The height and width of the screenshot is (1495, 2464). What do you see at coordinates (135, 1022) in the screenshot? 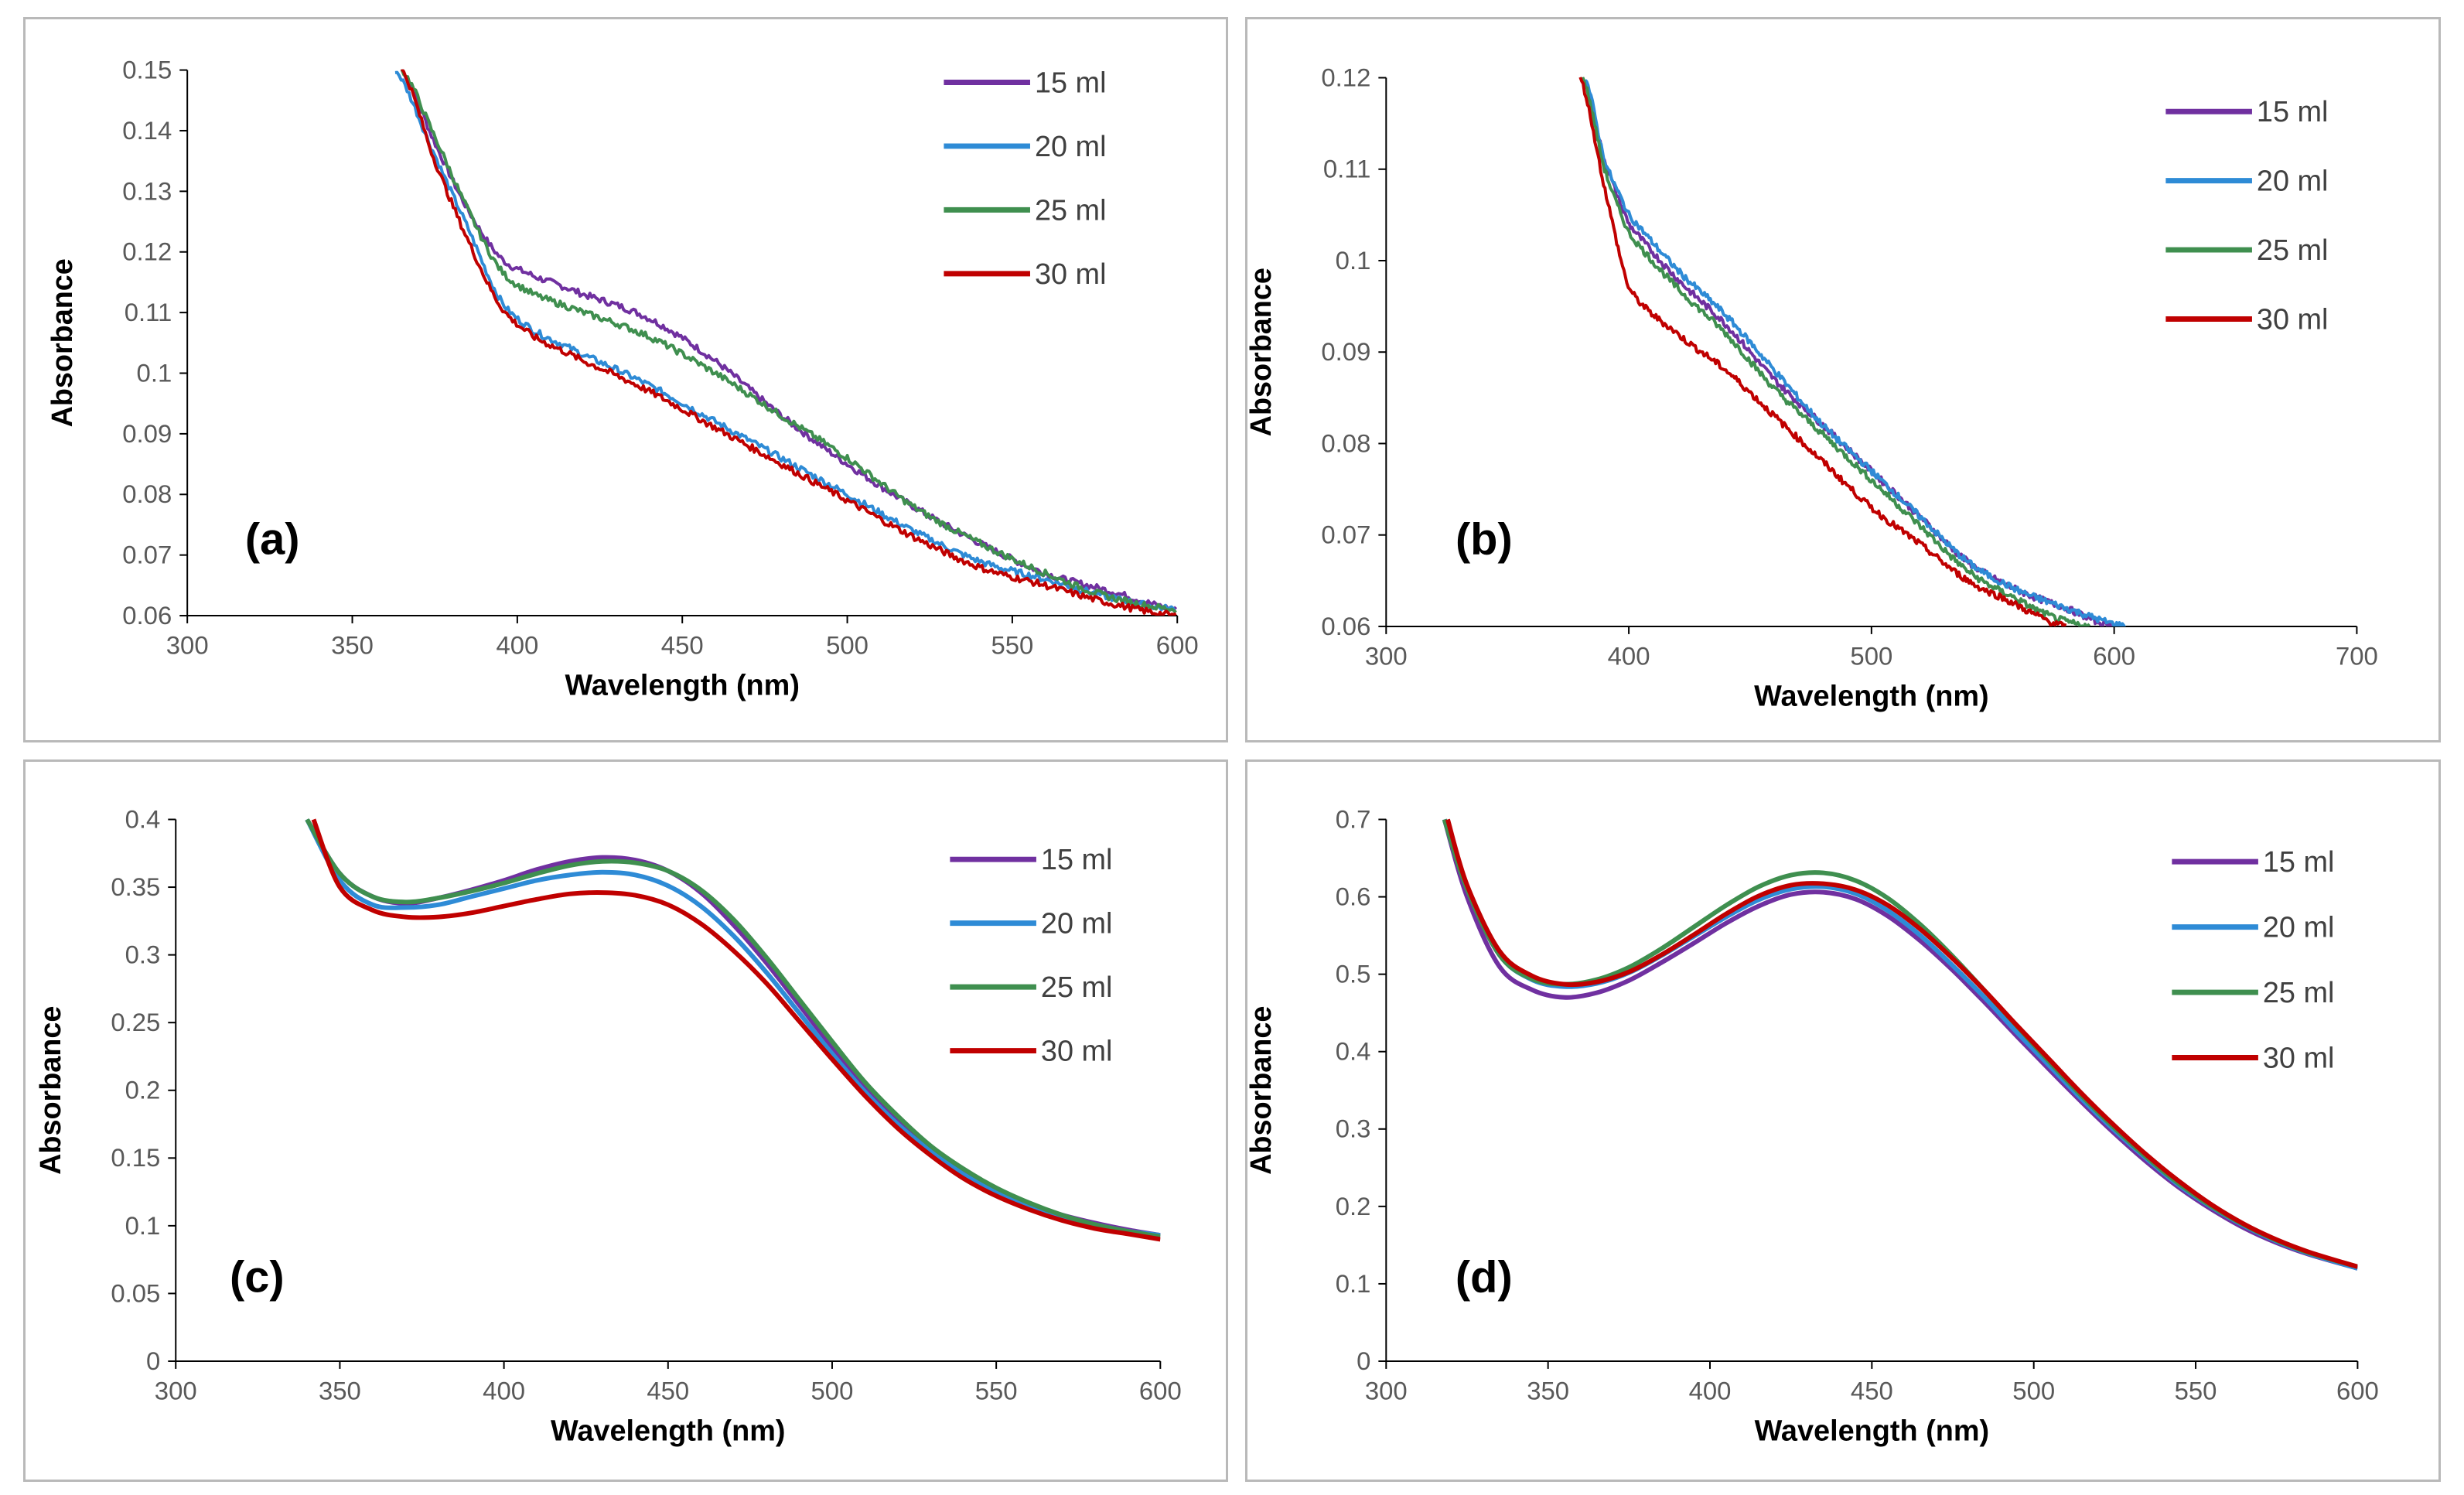
I see `y-tick-label: 0.25` at bounding box center [135, 1022].